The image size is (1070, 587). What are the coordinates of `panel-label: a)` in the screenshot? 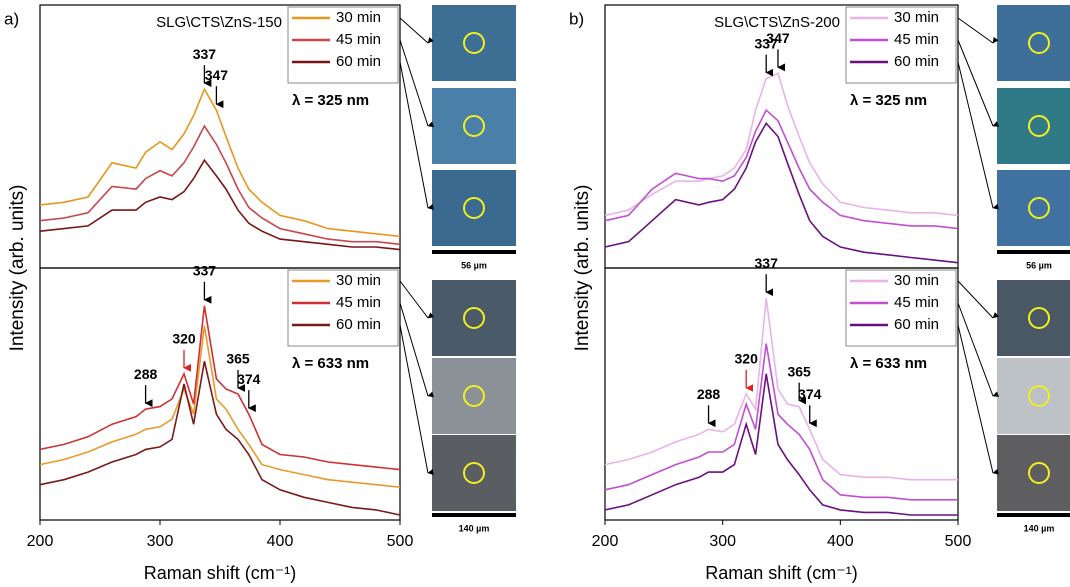 It's located at (11, 18).